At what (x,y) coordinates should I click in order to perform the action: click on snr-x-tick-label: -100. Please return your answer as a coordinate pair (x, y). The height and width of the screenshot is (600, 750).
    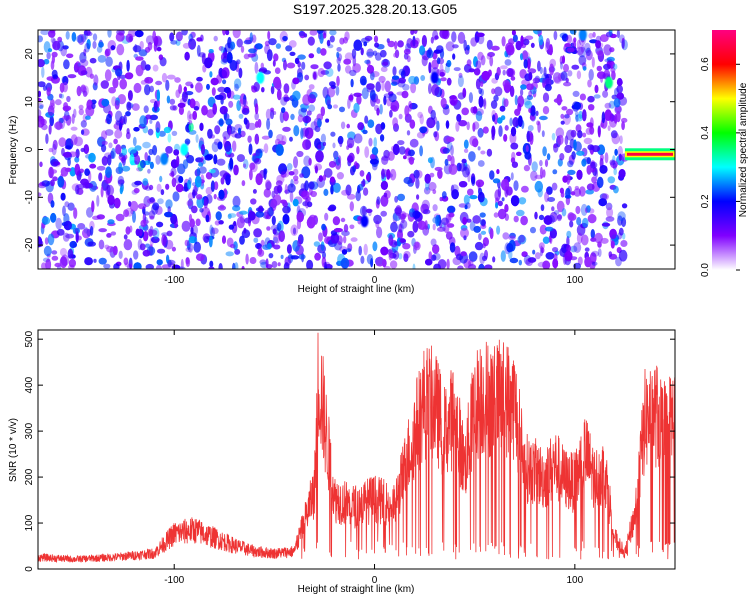
    Looking at the image, I should click on (174, 580).